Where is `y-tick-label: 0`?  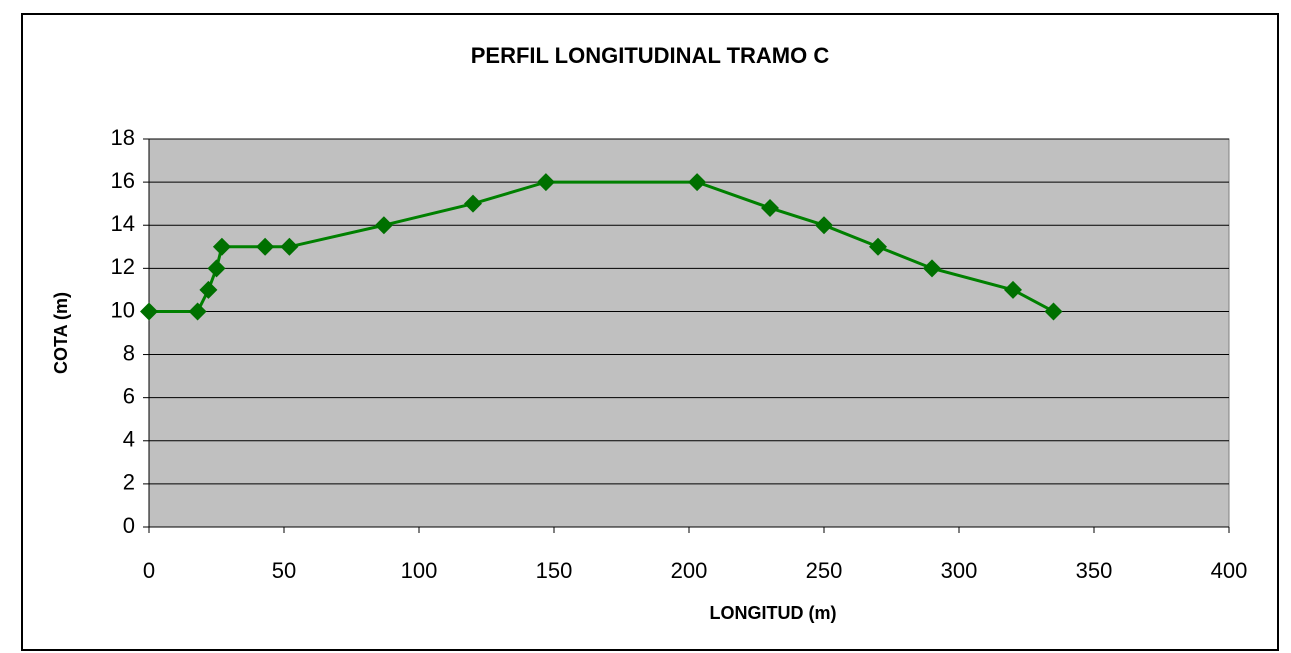
y-tick-label: 0 is located at coordinates (129, 525).